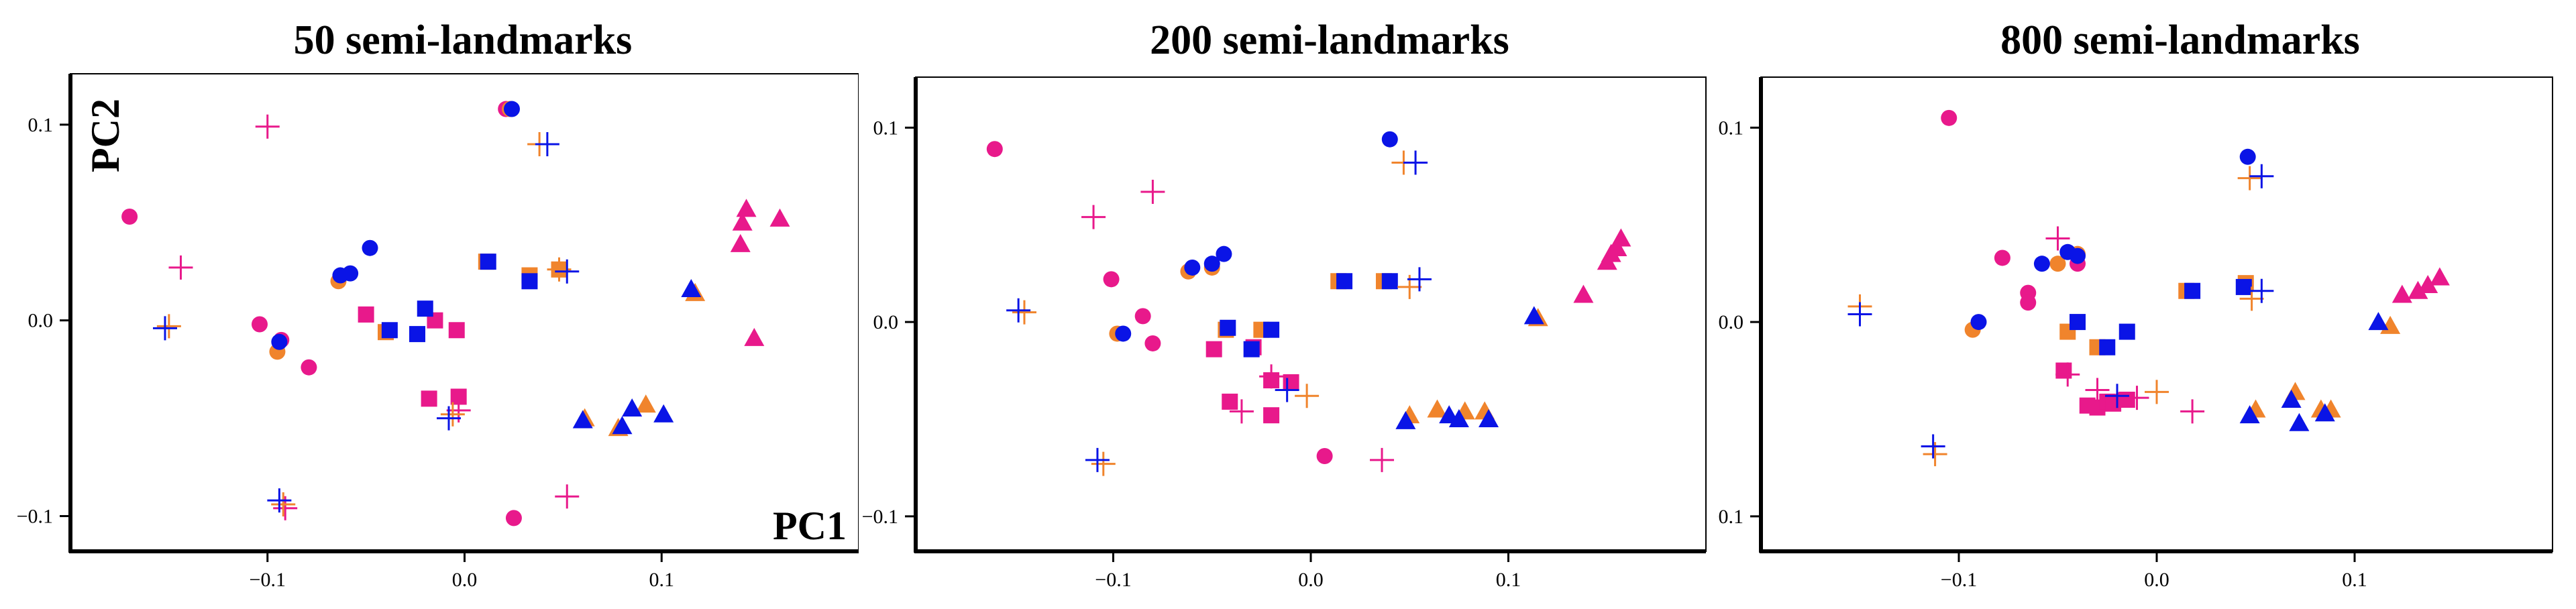 The height and width of the screenshot is (609, 2576). What do you see at coordinates (268, 580) in the screenshot?
I see `x-tick-label: −0.1` at bounding box center [268, 580].